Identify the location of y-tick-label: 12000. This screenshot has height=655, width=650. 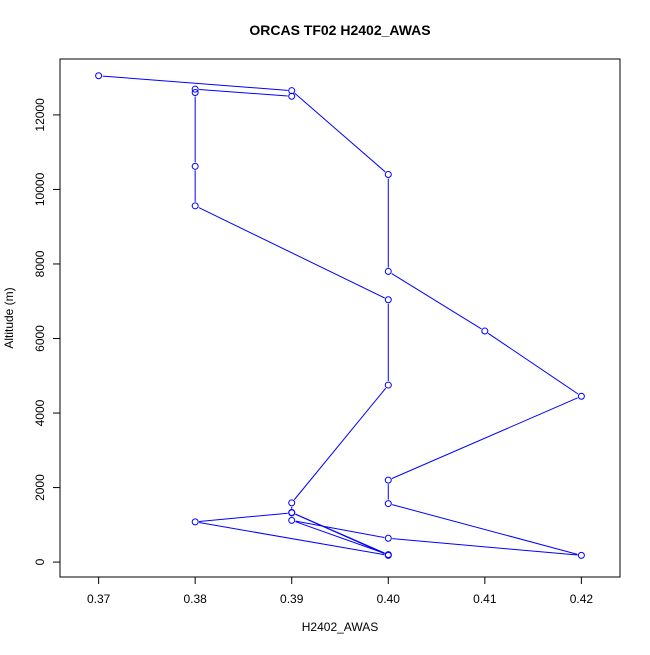
(40, 115).